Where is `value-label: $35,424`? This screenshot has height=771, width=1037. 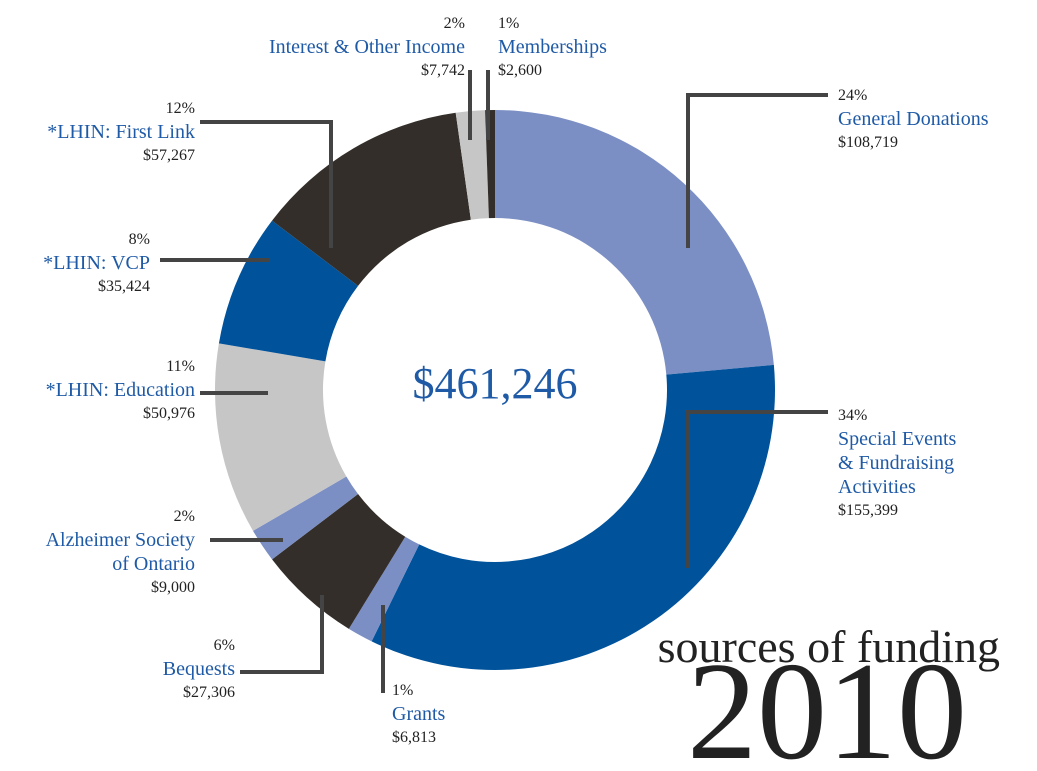
value-label: $35,424 is located at coordinates (124, 286).